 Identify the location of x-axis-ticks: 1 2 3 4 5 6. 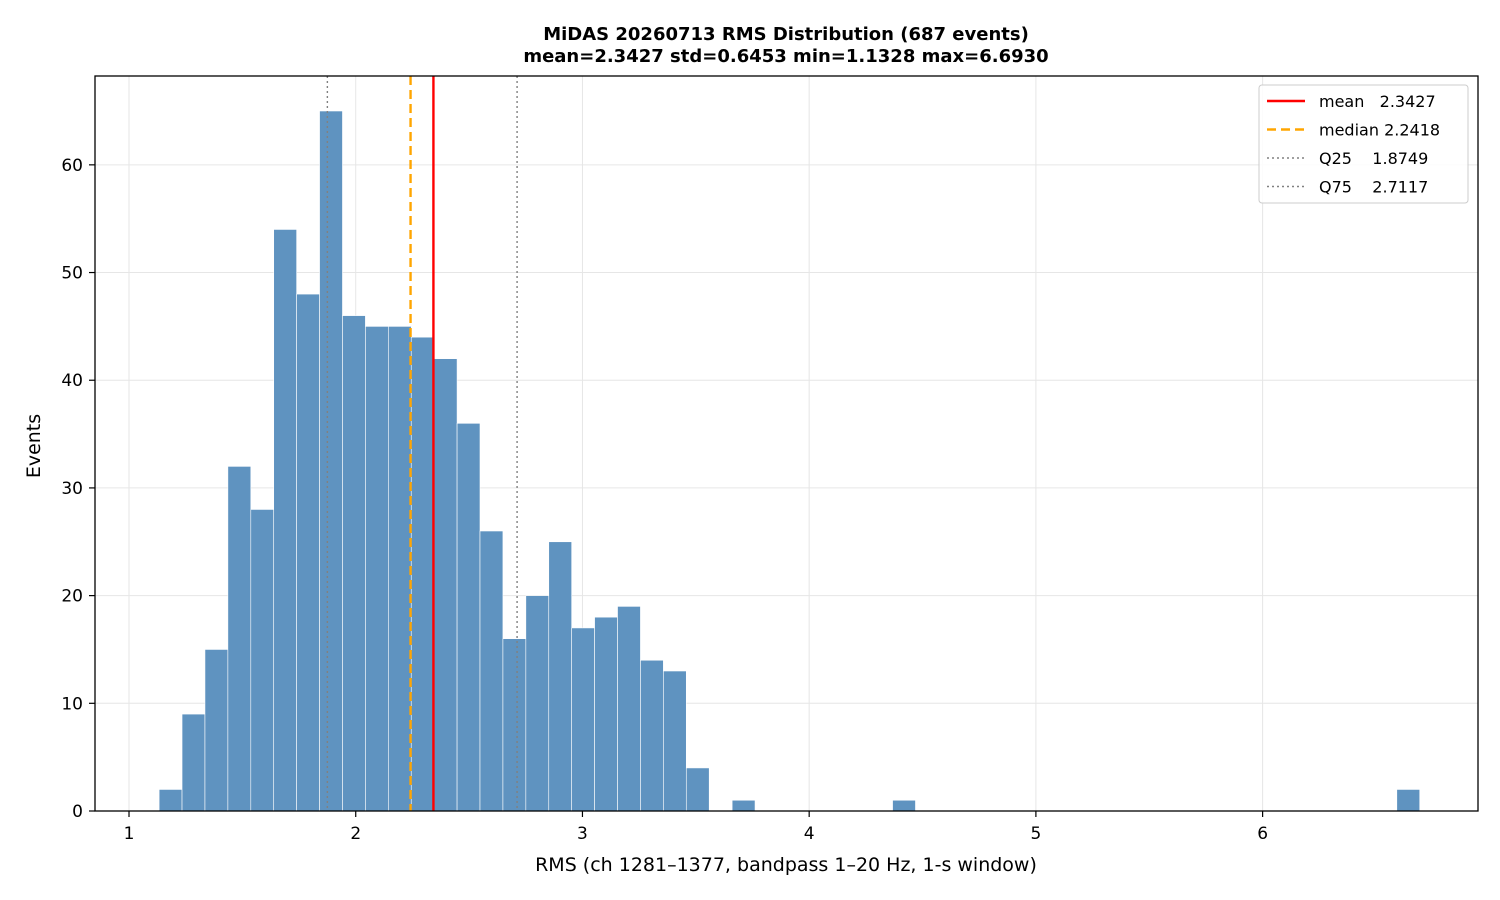
(696, 827).